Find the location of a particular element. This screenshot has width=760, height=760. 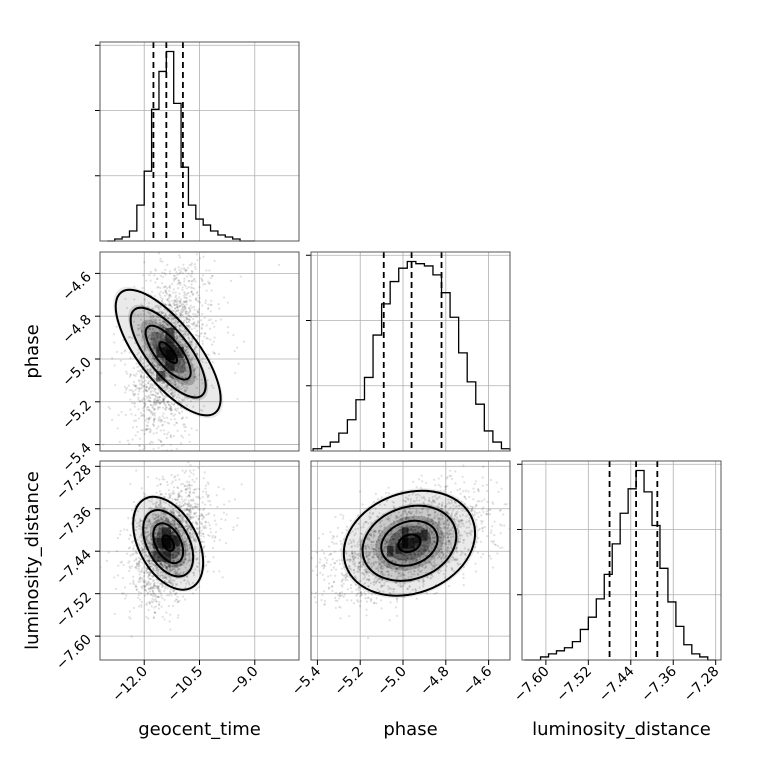

density-cell is located at coordinates (161, 352).